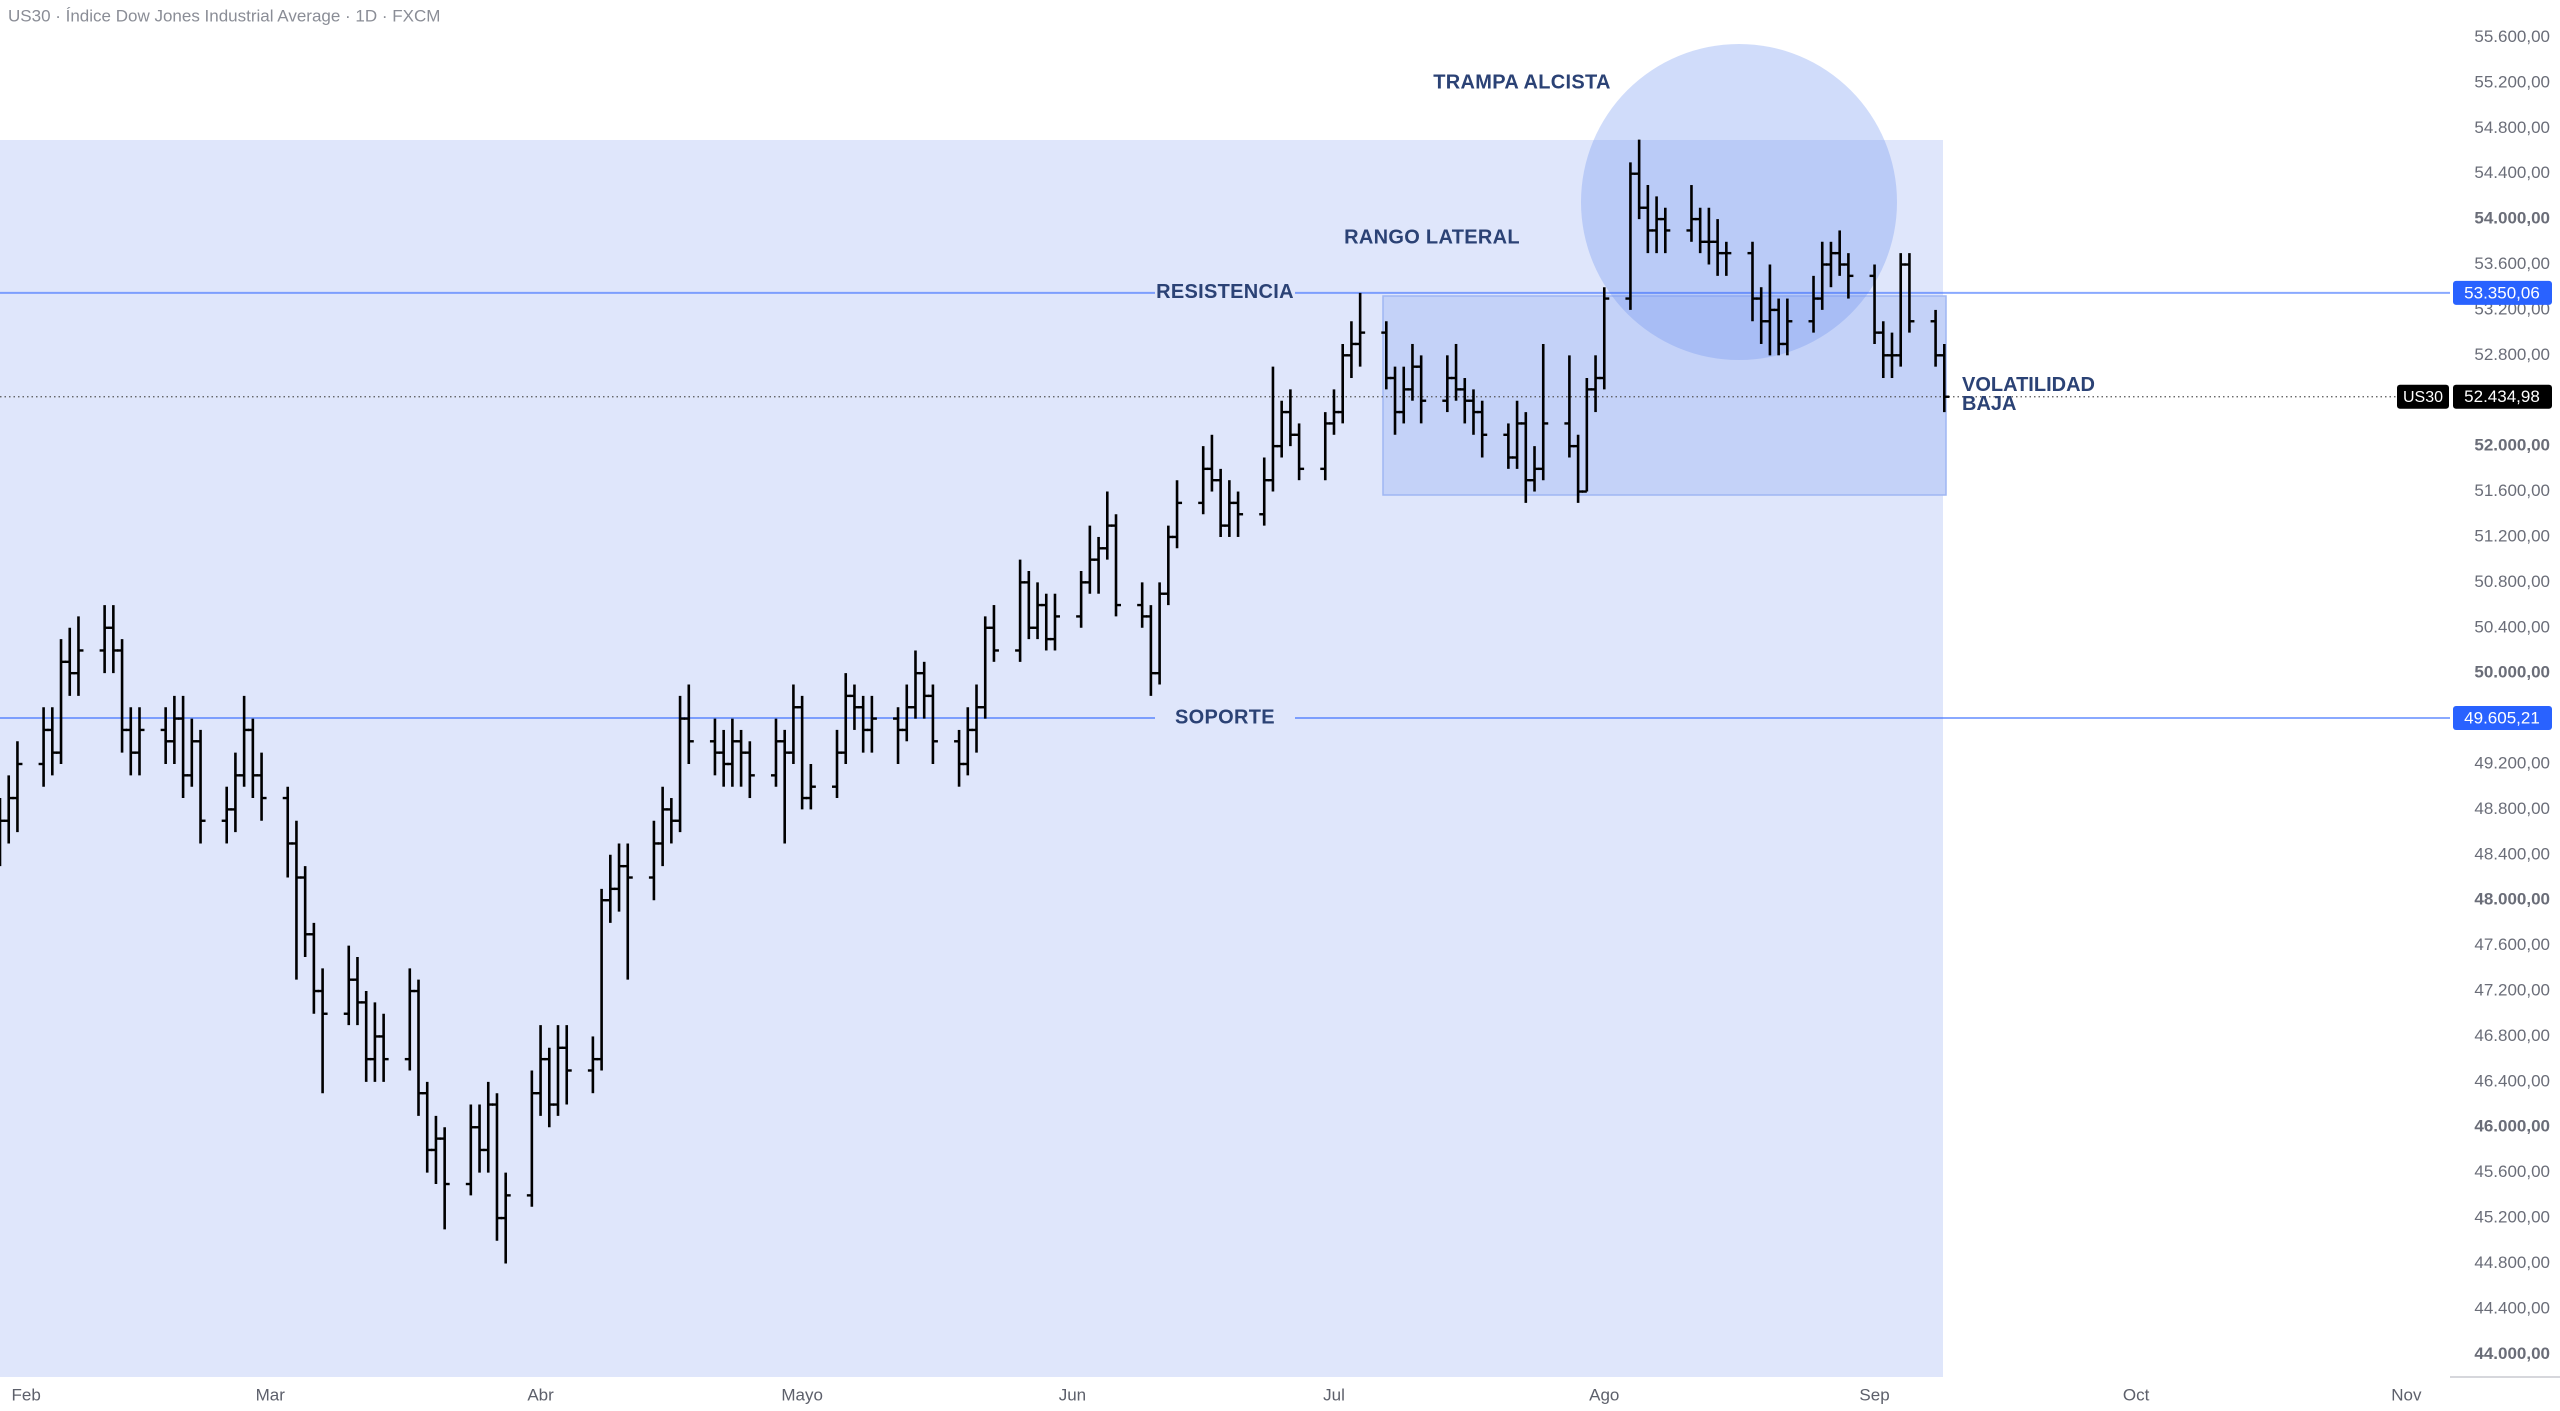  I want to click on x-tick-label: Mar, so click(271, 1394).